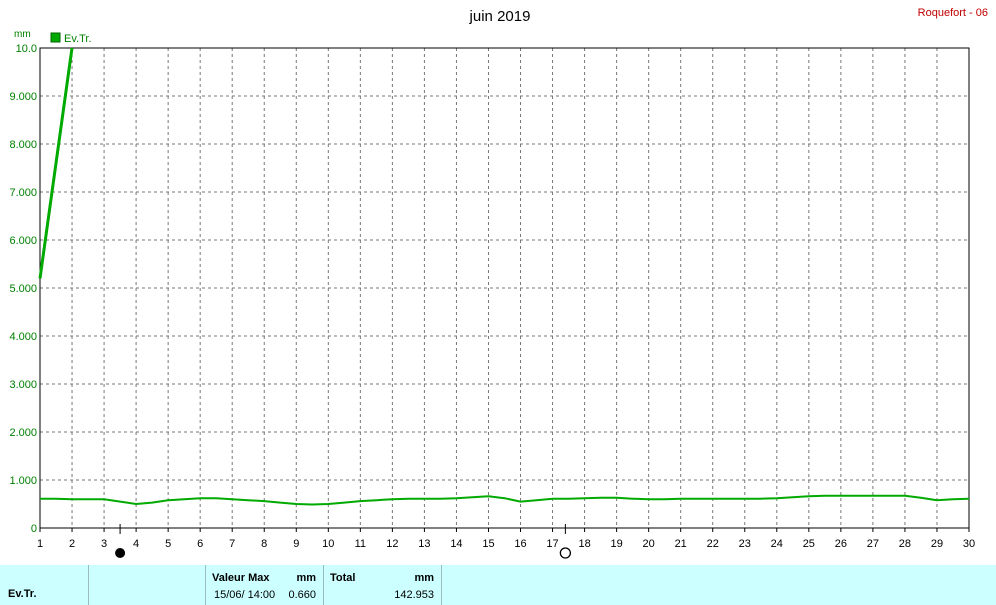 Image resolution: width=996 pixels, height=605 pixels. What do you see at coordinates (777, 544) in the screenshot?
I see `x-tick-label: 24` at bounding box center [777, 544].